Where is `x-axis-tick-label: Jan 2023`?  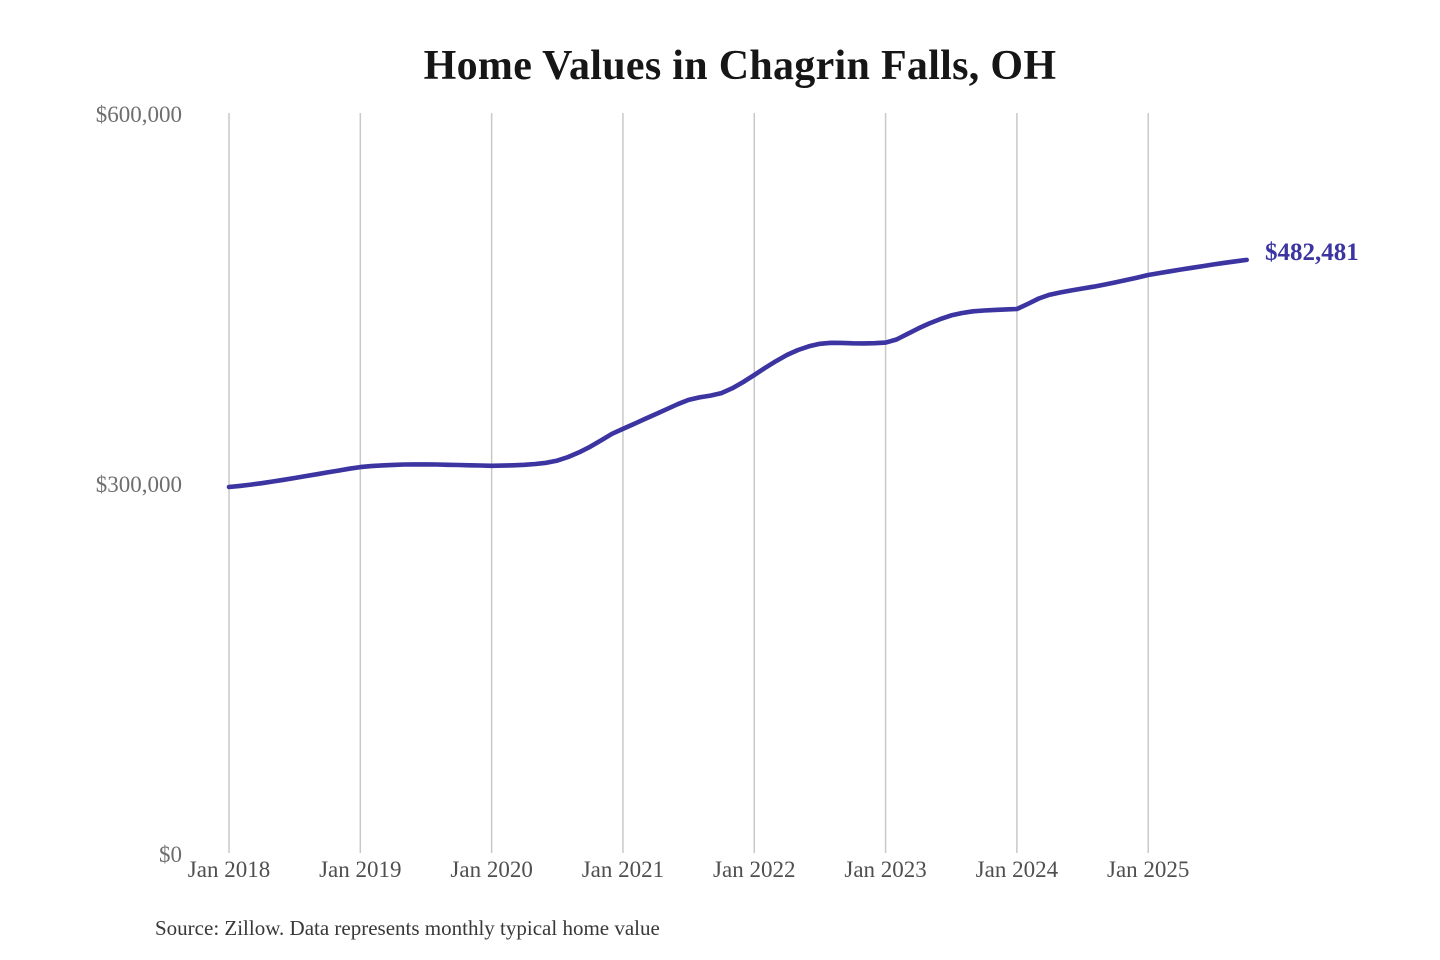 x-axis-tick-label: Jan 2023 is located at coordinates (885, 869).